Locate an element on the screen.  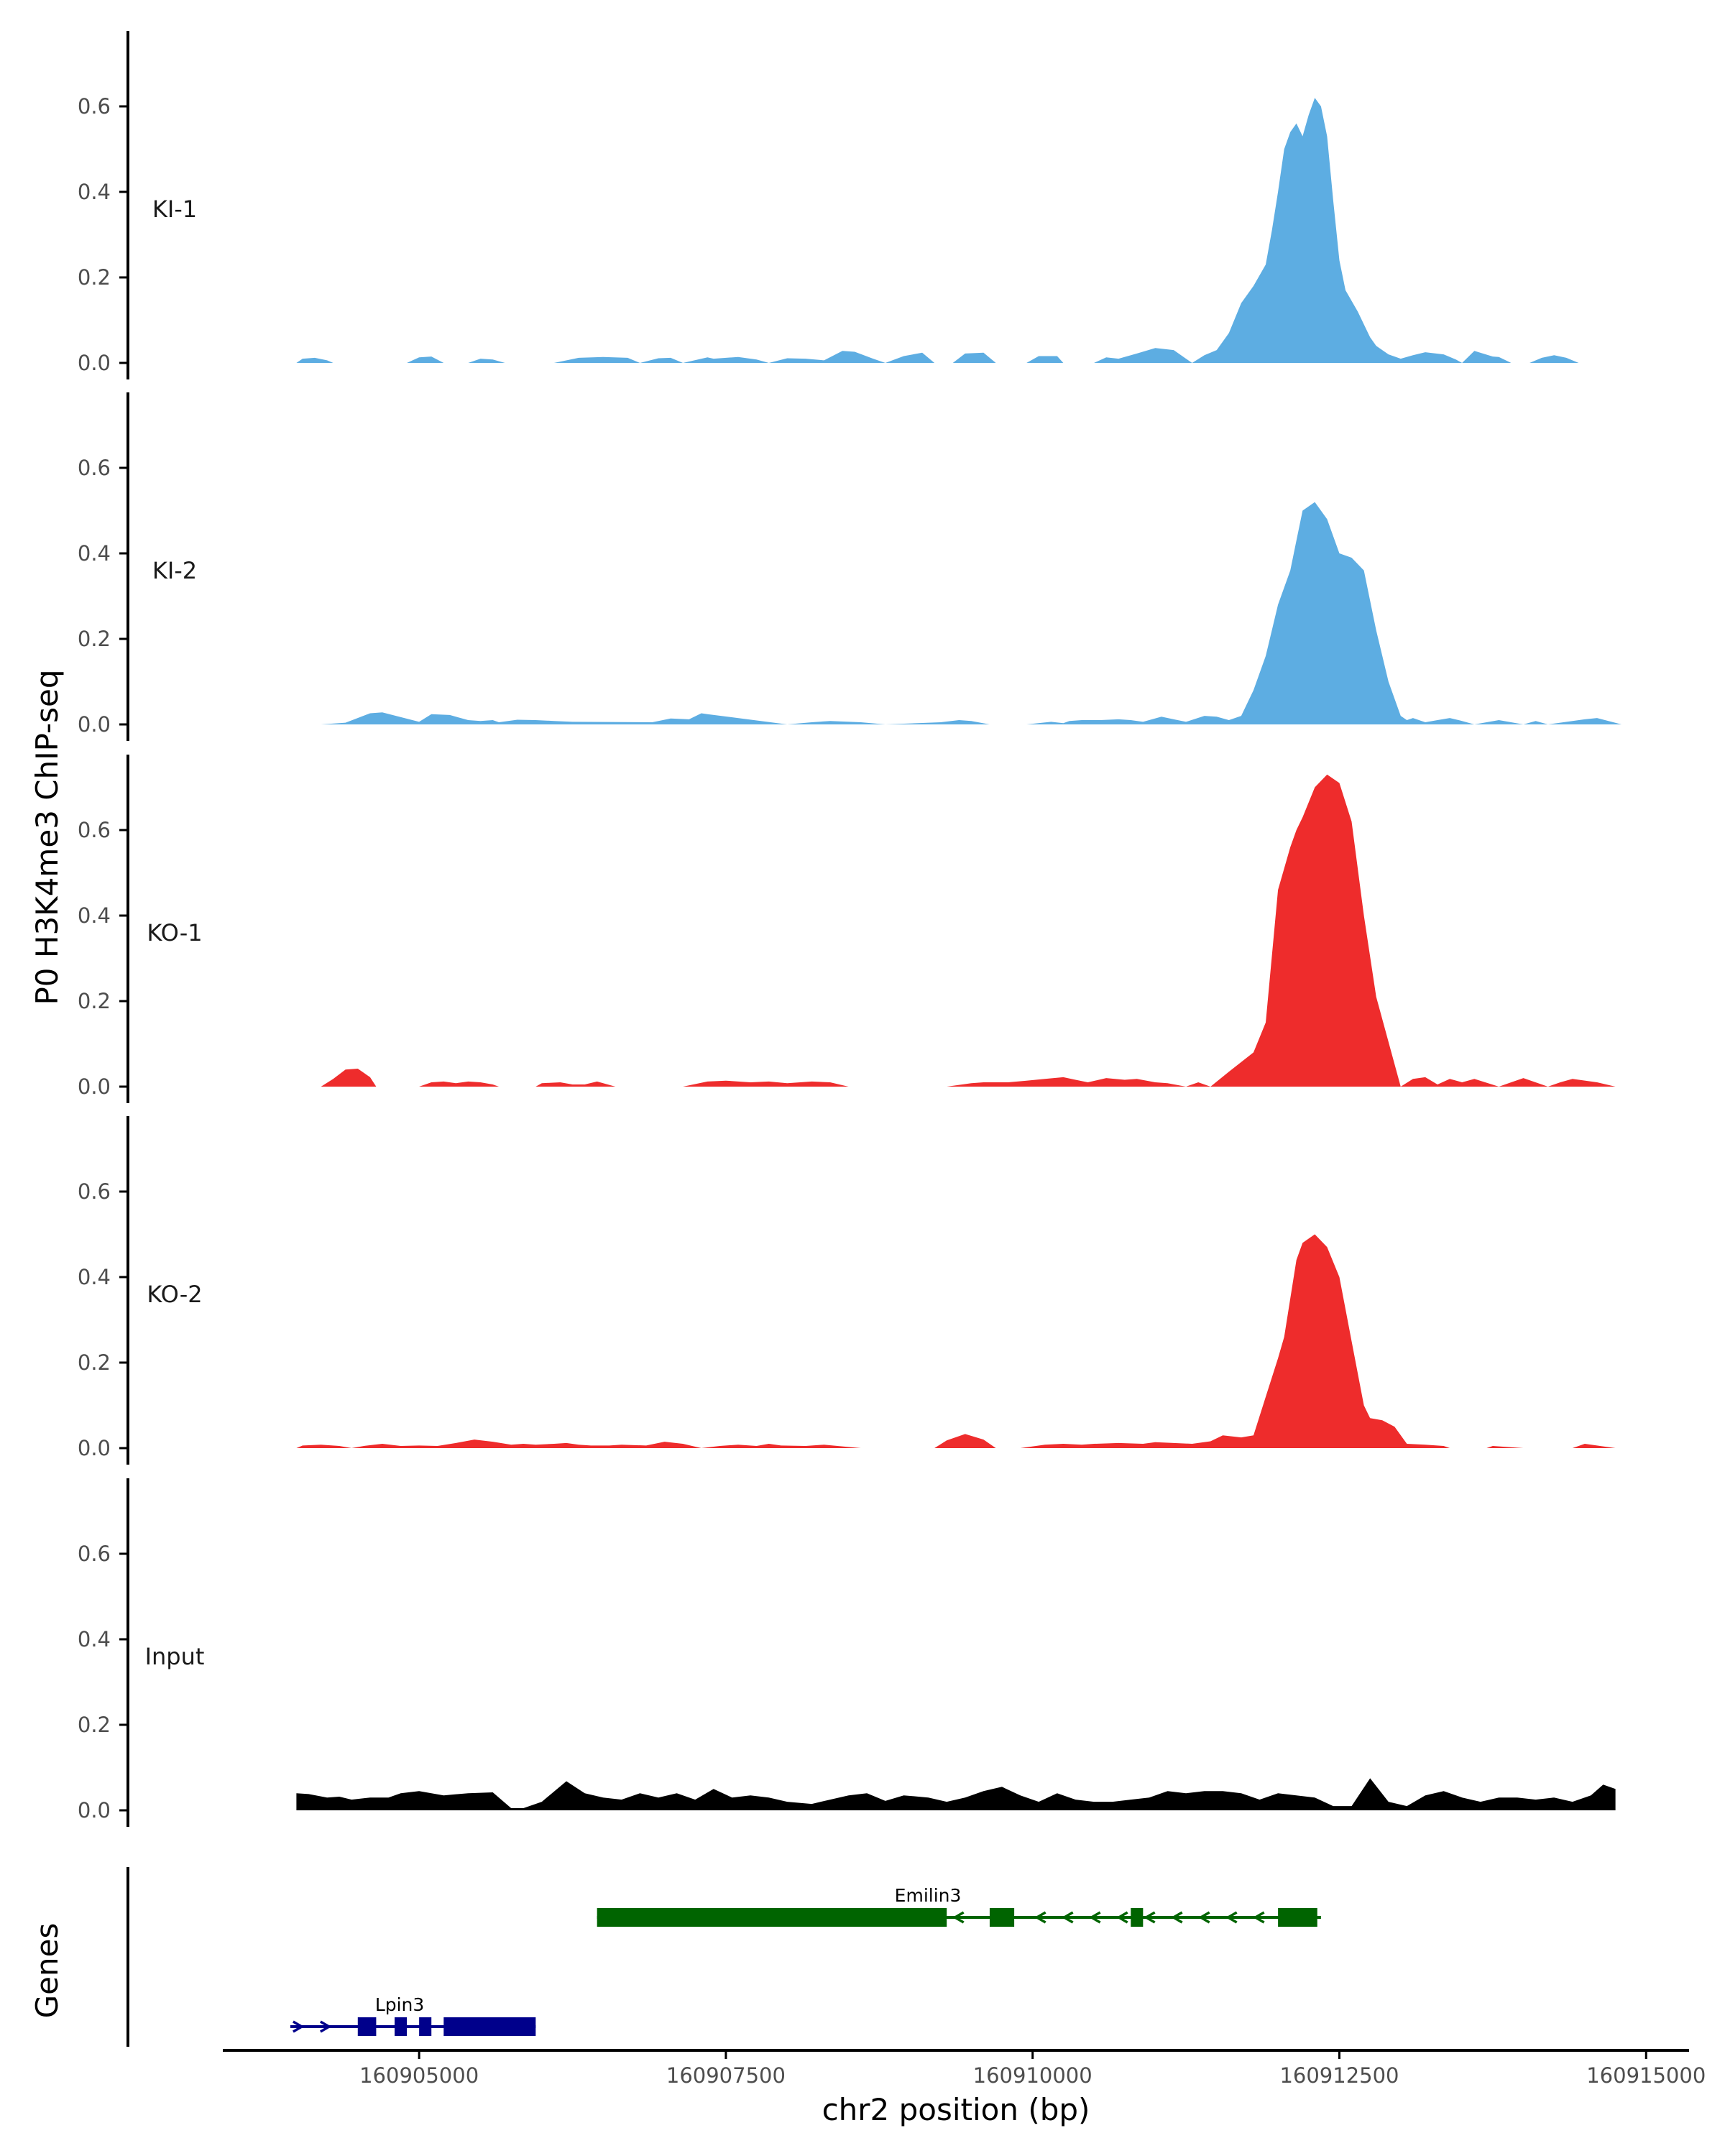
track-label: KO-2 is located at coordinates (174, 1294).